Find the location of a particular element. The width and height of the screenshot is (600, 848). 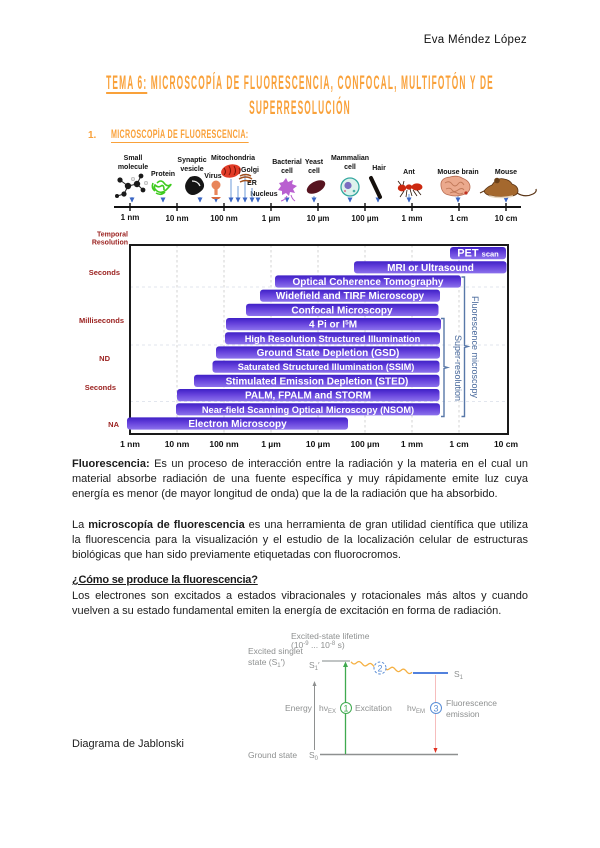

svg-text: Electron Microscopy is located at coordinates (237, 424).